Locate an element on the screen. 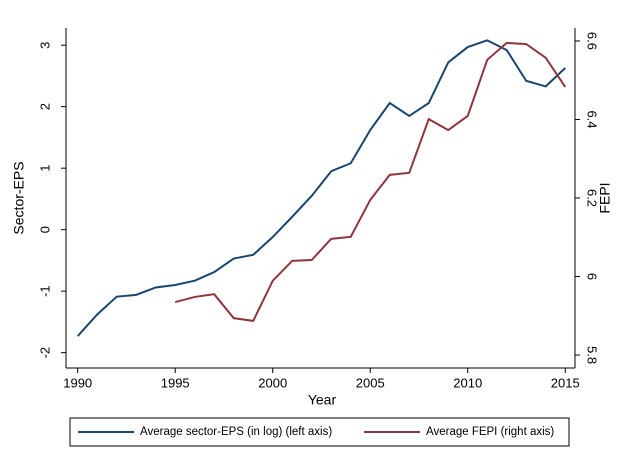  y2-tick-label: 6.2 is located at coordinates (592, 198).